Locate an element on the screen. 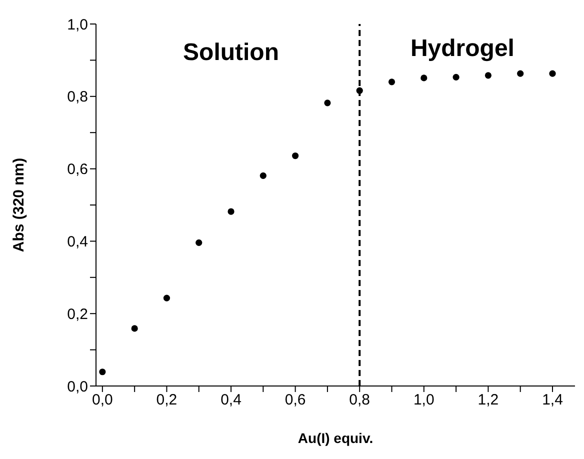  x-tick-label: 1,4 is located at coordinates (552, 400).